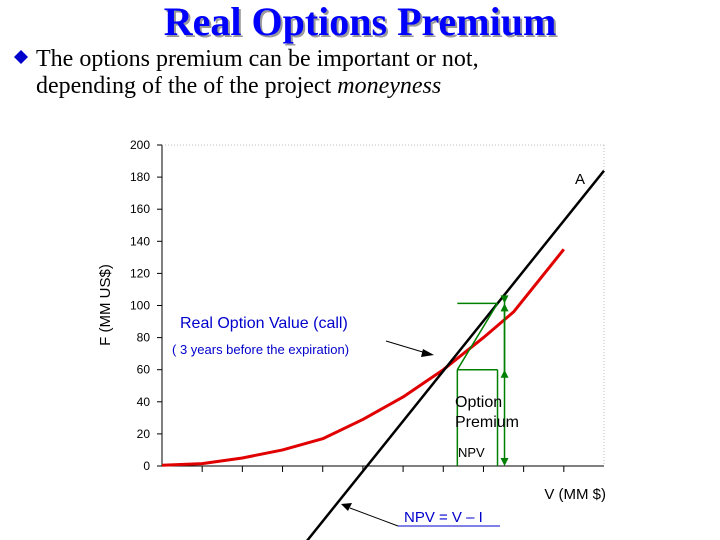  What do you see at coordinates (140, 209) in the screenshot?
I see `y-tick-label: 160` at bounding box center [140, 209].